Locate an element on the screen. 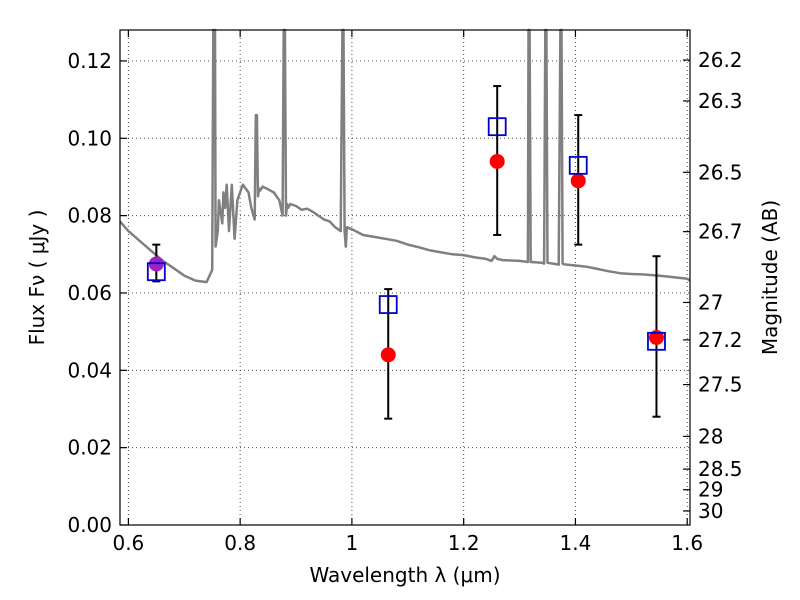 This screenshot has width=800, height=600. x-axis-label: Wavelength λ (μm) is located at coordinates (404, 575).